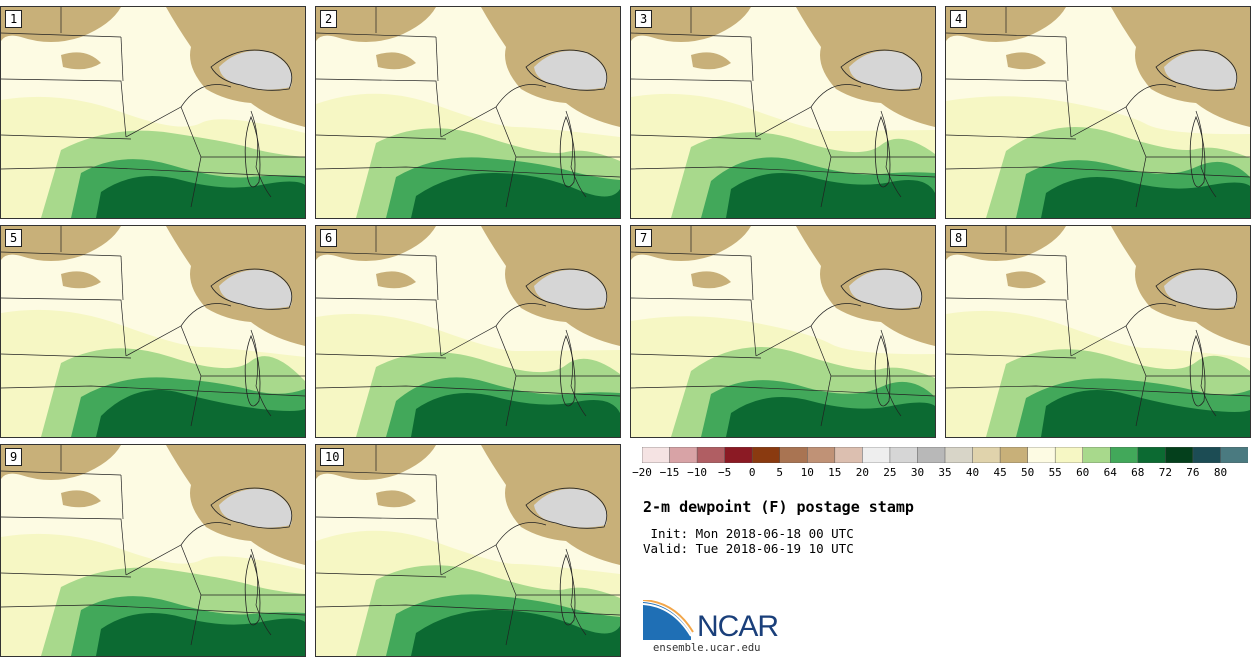 The image size is (1260, 657). I want to click on colorbar-tick-label: 5, so click(779, 472).